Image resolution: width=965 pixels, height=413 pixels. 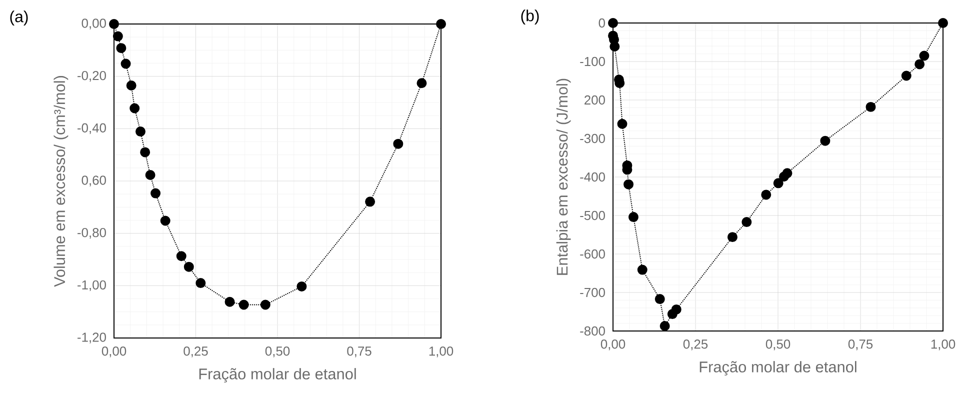 I want to click on y-tick-label: -700, so click(x=592, y=293).